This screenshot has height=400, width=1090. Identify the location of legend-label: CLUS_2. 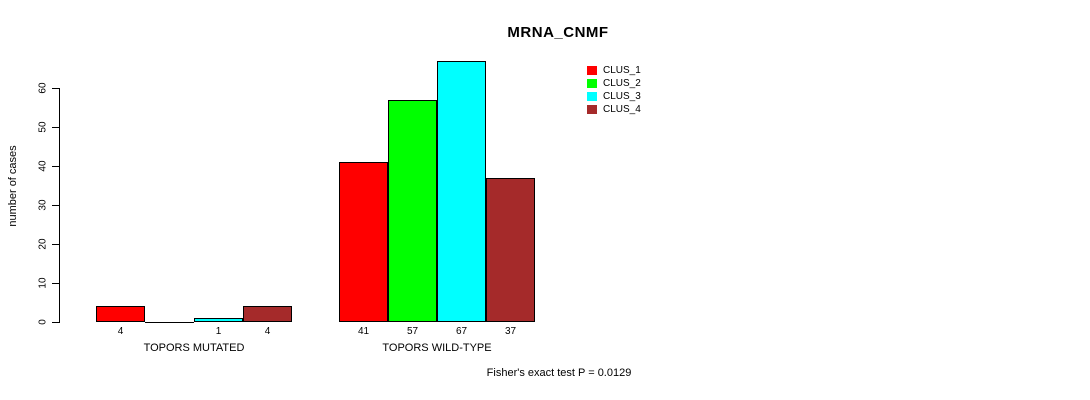
(622, 83).